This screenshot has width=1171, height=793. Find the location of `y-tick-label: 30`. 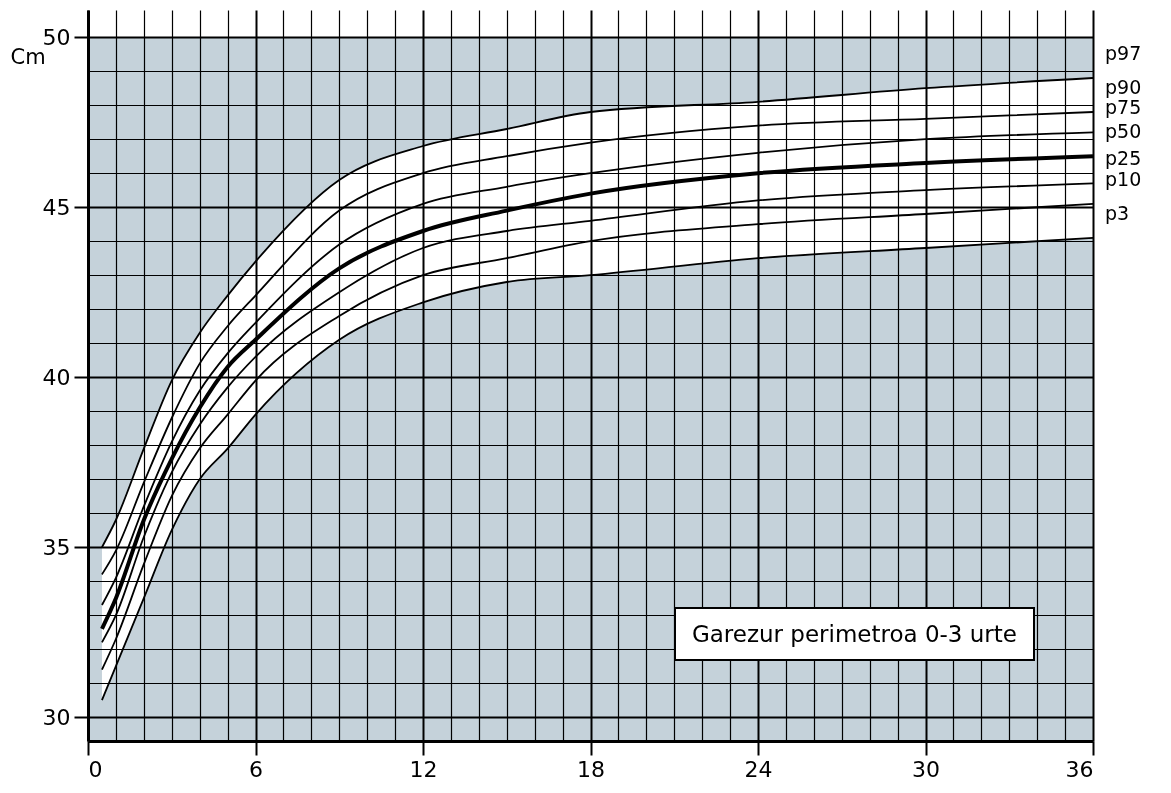

y-tick-label: 30 is located at coordinates (56, 717).